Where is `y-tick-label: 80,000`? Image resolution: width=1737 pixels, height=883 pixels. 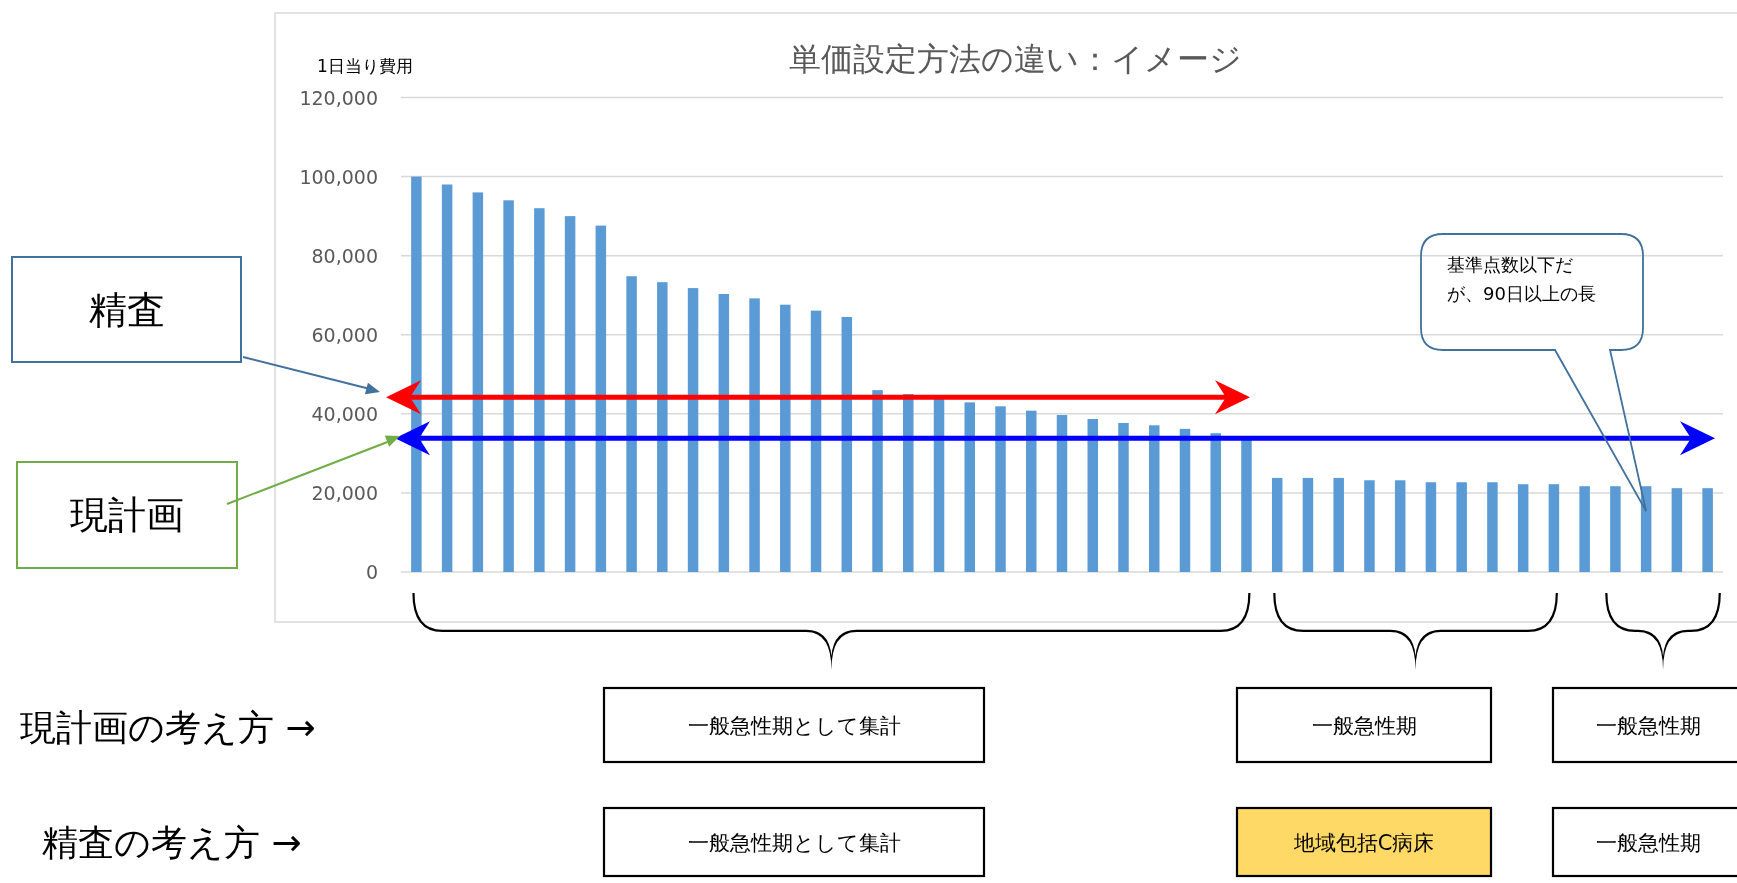
y-tick-label: 80,000 is located at coordinates (344, 255).